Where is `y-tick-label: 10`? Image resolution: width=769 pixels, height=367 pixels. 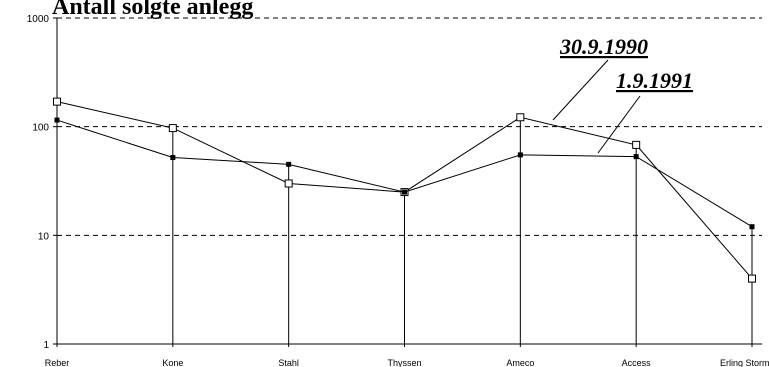
y-tick-label: 10 is located at coordinates (44, 236).